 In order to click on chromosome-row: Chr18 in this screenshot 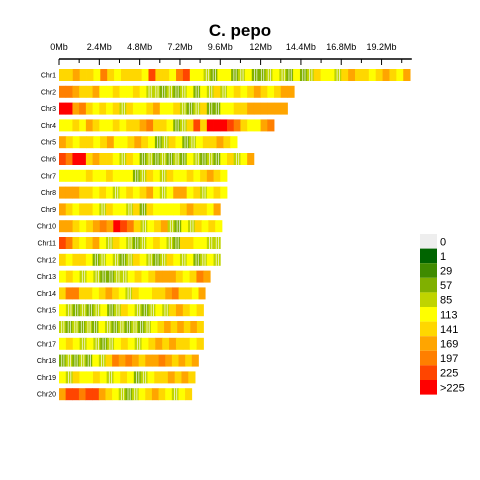, I will do `click(118, 360)`.